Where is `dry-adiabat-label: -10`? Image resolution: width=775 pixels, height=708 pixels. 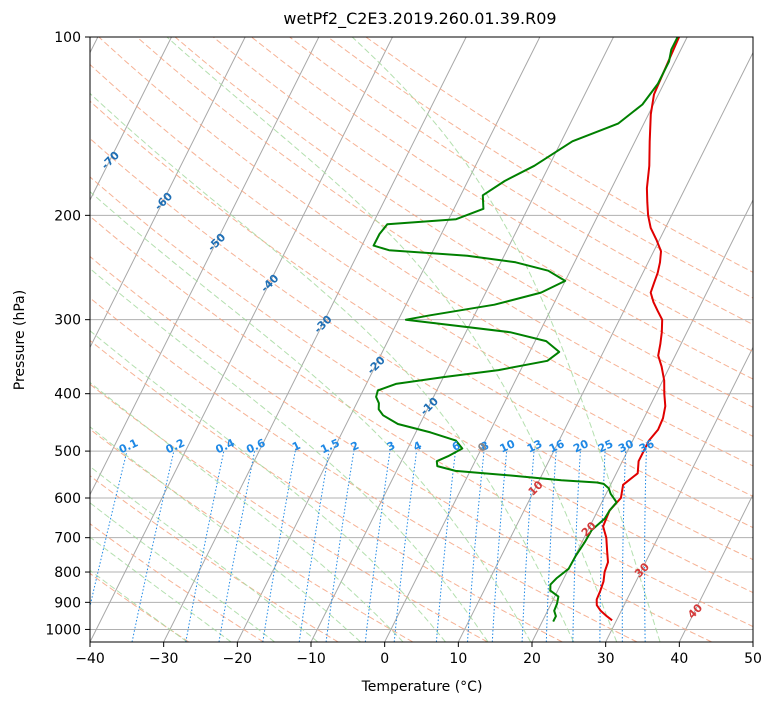
dry-adiabat-label: -10 is located at coordinates (429, 405).